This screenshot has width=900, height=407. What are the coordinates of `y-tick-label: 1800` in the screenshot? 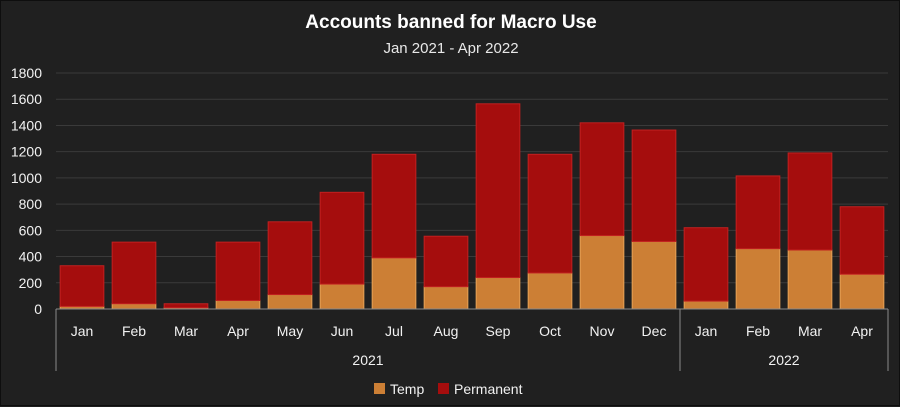 It's located at (26, 73).